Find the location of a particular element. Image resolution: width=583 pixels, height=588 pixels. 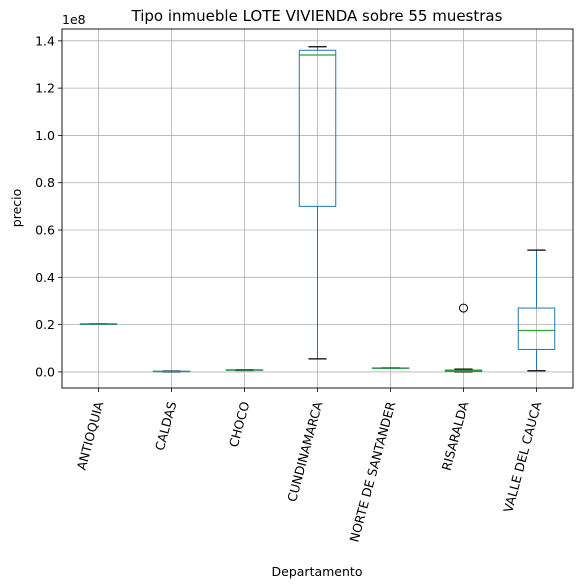

x-tick-label: NORTE DE SANTANDER is located at coordinates (372, 472).